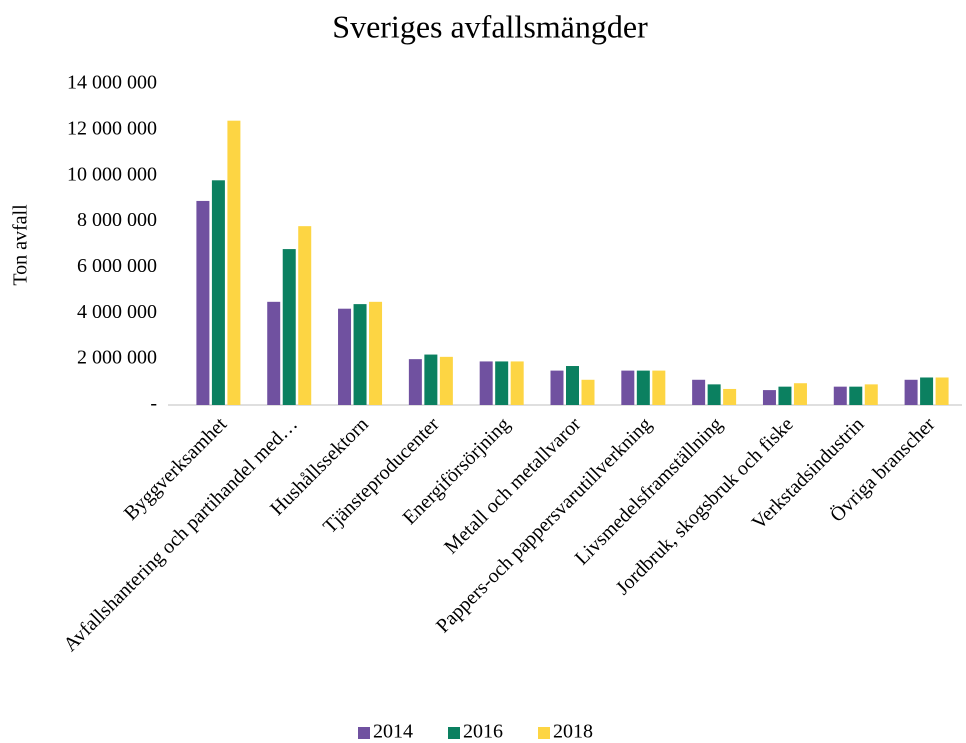 The height and width of the screenshot is (743, 966). What do you see at coordinates (573, 732) in the screenshot?
I see `legend-label: 2018` at bounding box center [573, 732].